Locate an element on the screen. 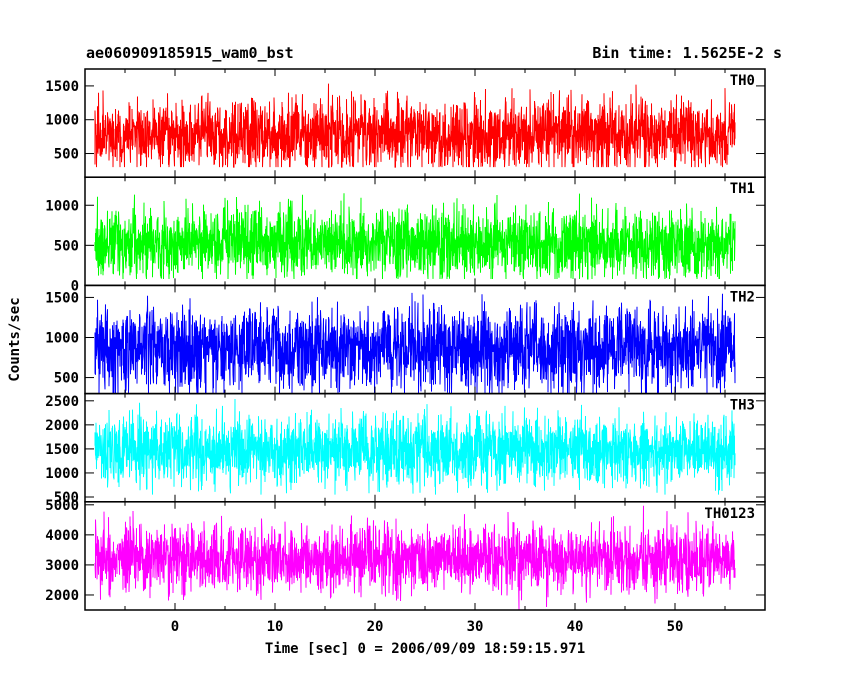  series-trace-th0123 is located at coordinates (415, 558).